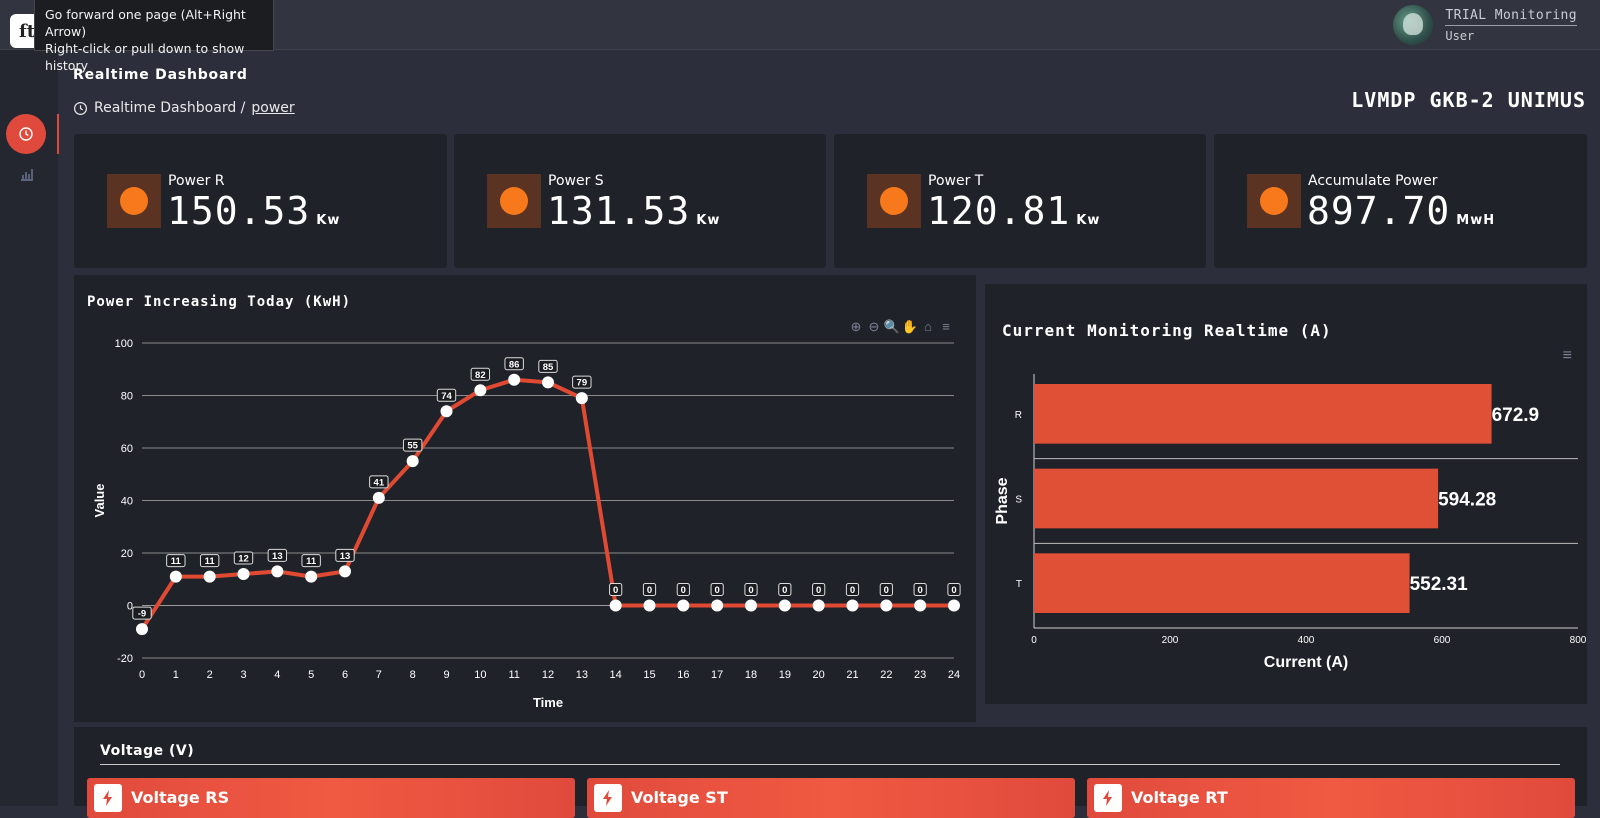 This screenshot has width=1600, height=818. What do you see at coordinates (1306, 640) in the screenshot?
I see `x-tick-label: 400` at bounding box center [1306, 640].